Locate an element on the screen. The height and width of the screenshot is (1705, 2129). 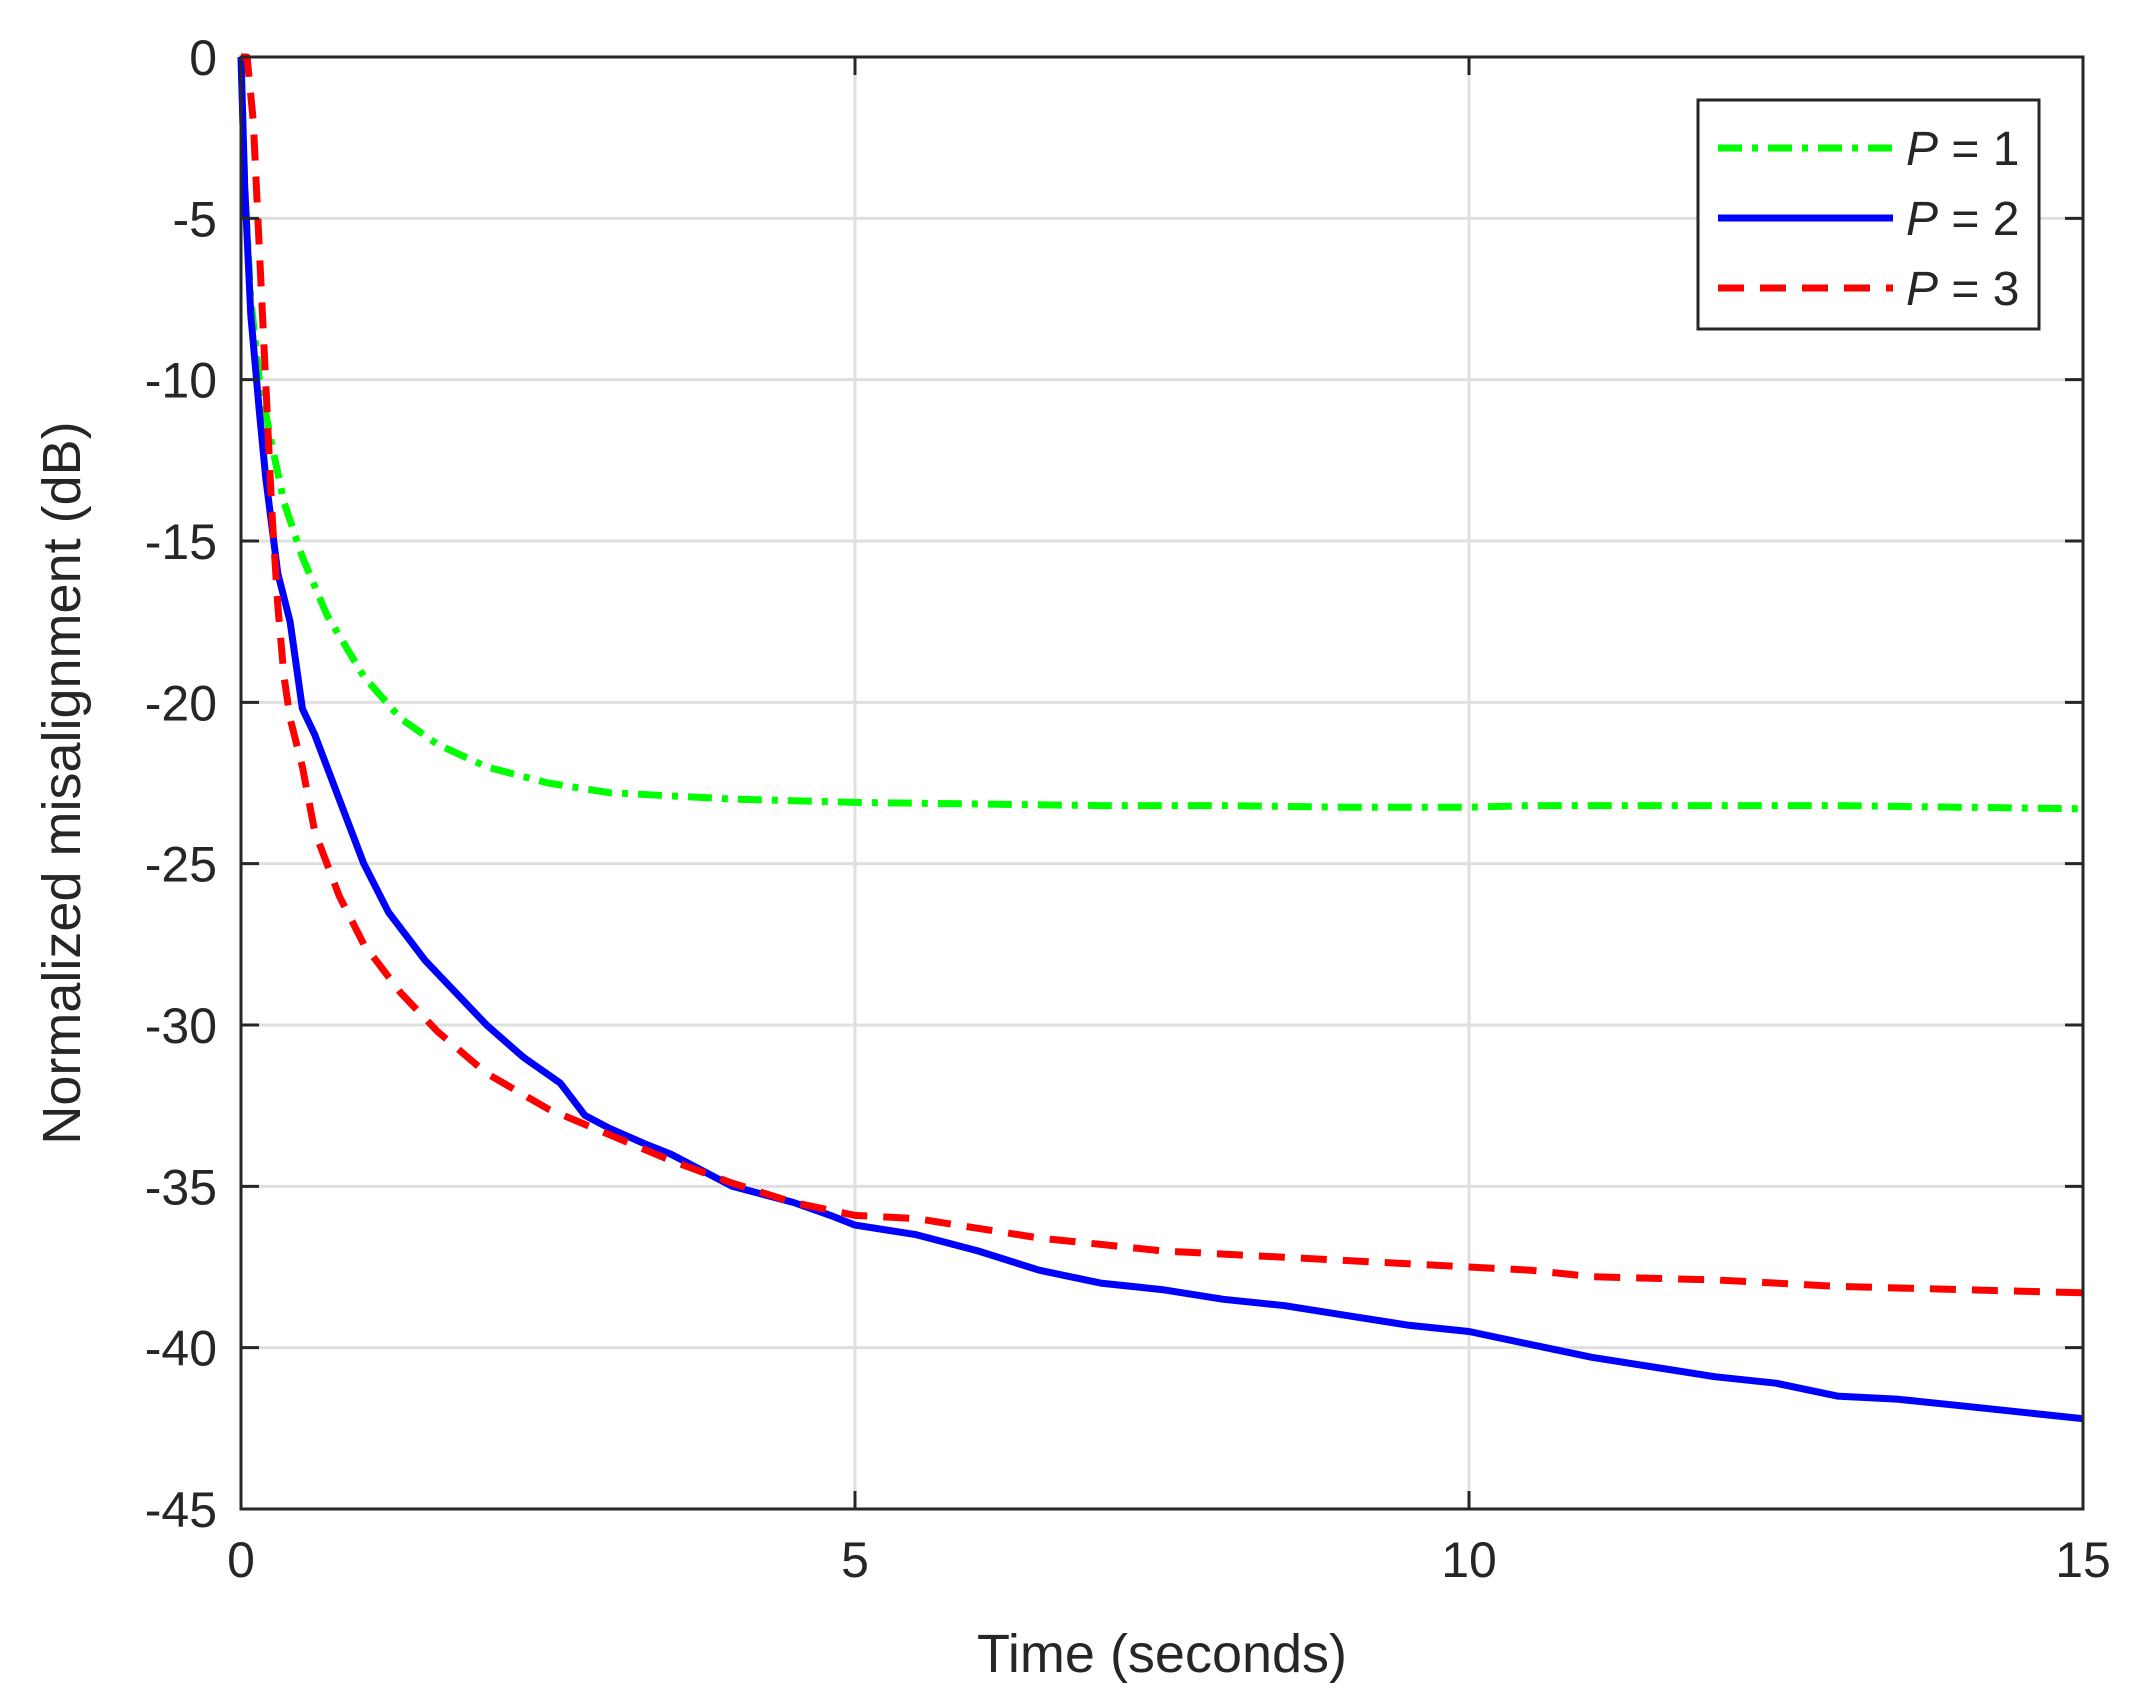
legend-label-1: P = 1 is located at coordinates (1962, 149).